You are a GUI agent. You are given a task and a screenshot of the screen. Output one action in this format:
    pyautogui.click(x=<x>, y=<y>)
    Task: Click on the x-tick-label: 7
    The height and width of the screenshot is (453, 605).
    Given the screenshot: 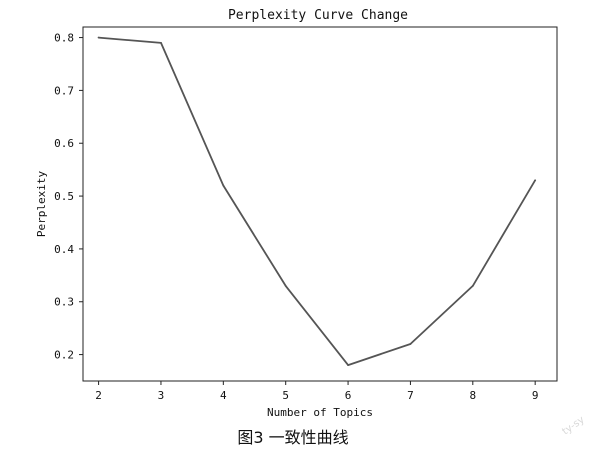 What is the action you would take?
    pyautogui.click(x=410, y=395)
    